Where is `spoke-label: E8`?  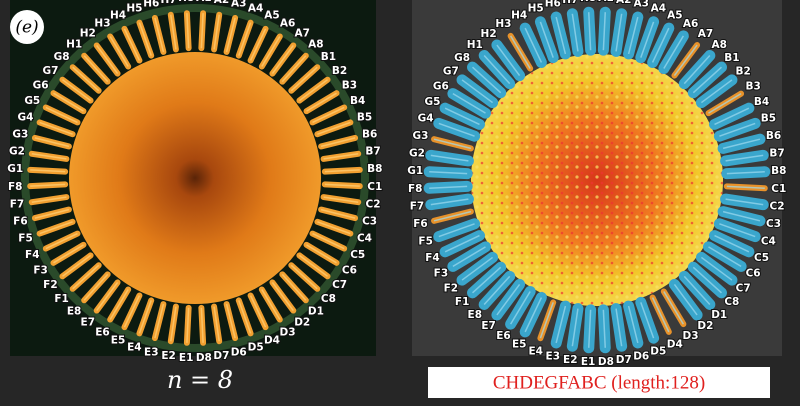 spoke-label: E8 is located at coordinates (74, 311).